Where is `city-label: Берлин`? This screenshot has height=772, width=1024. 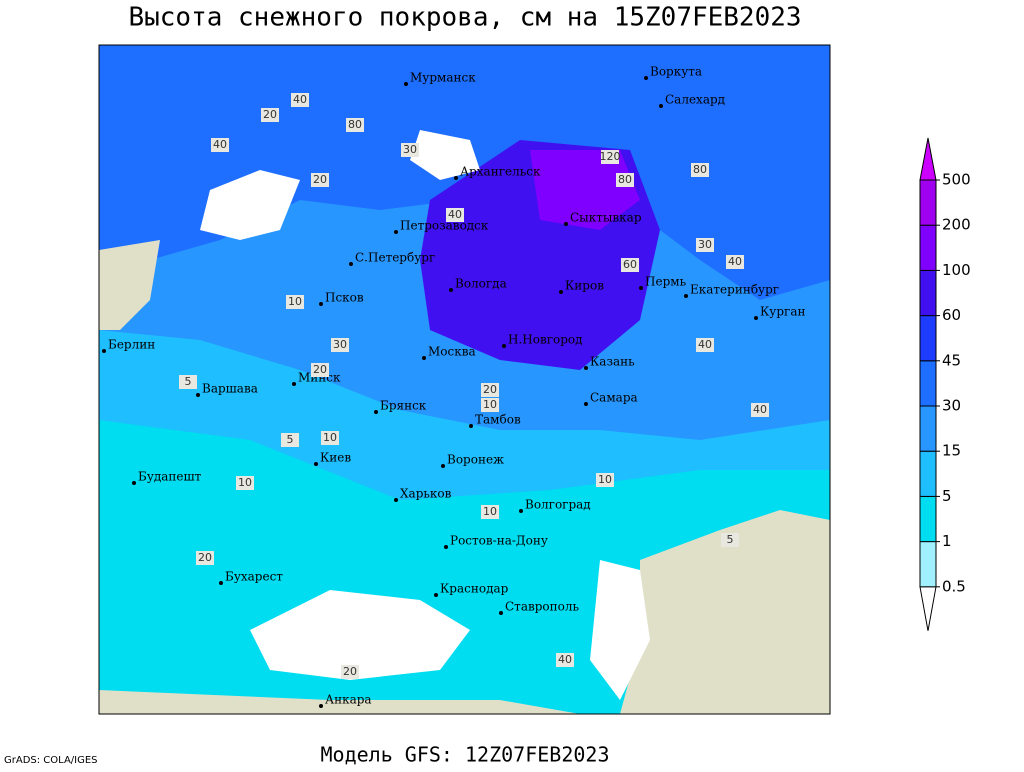
city-label: Берлин is located at coordinates (131, 345).